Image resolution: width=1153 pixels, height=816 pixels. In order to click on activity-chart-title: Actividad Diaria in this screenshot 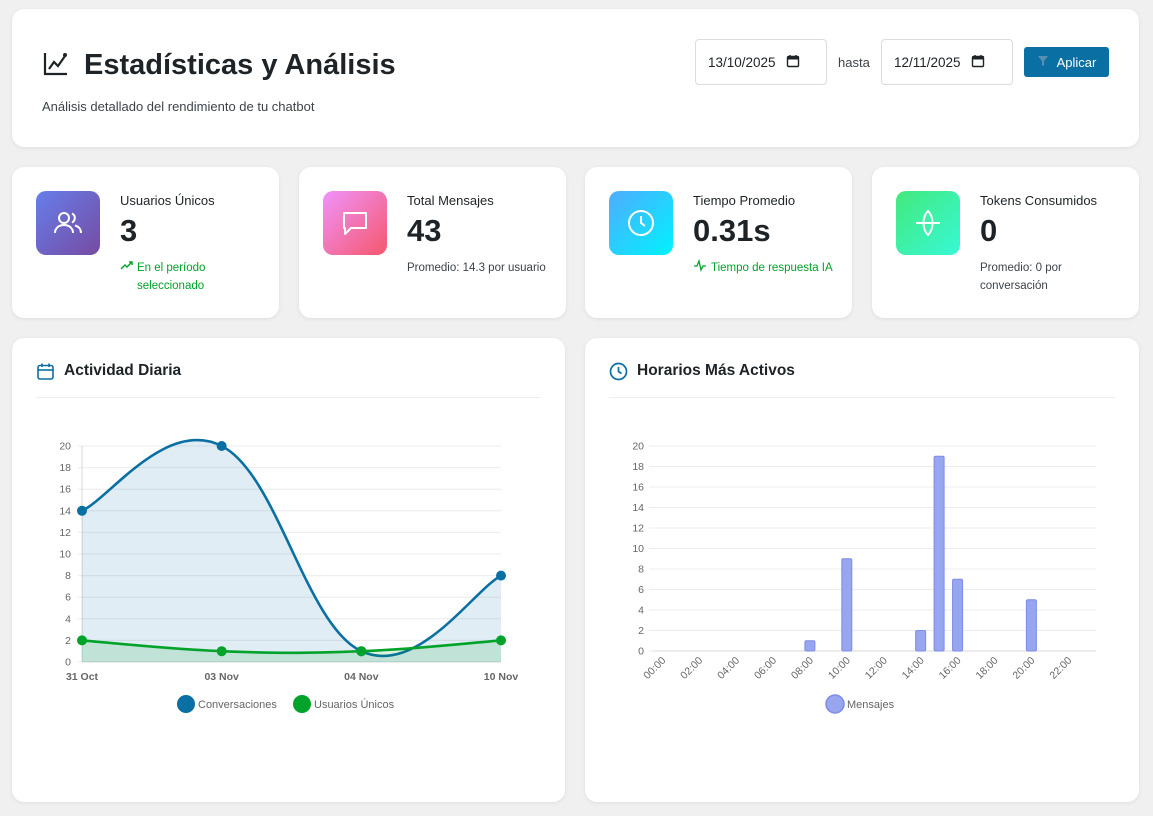, I will do `click(123, 370)`.